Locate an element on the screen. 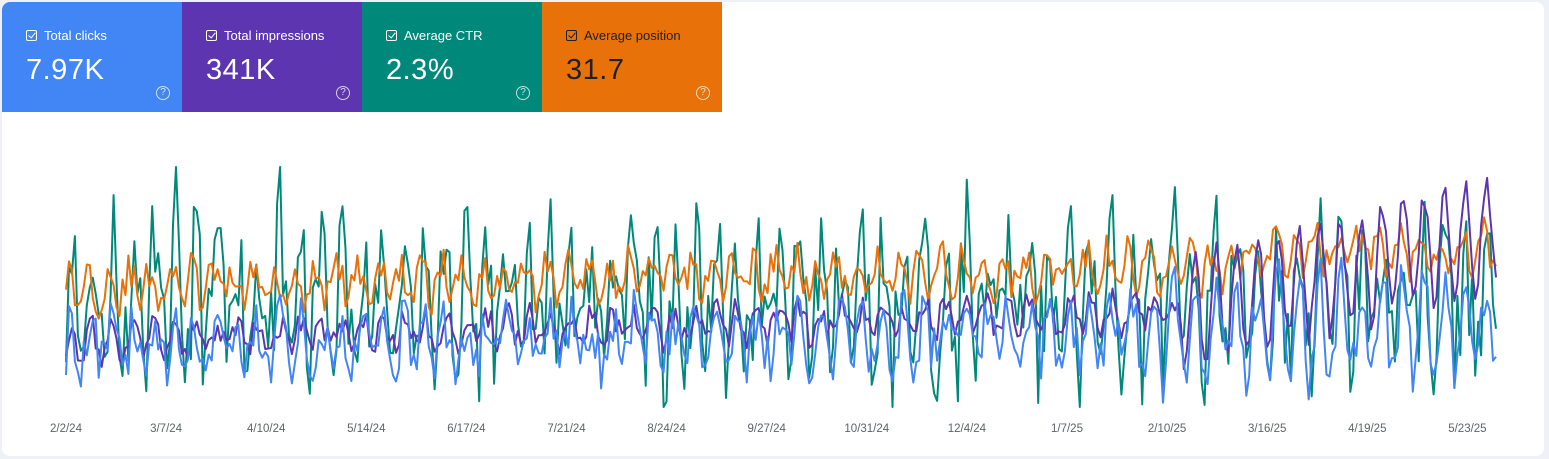 This screenshot has height=459, width=1549. metric-value: 2.3% is located at coordinates (420, 70).